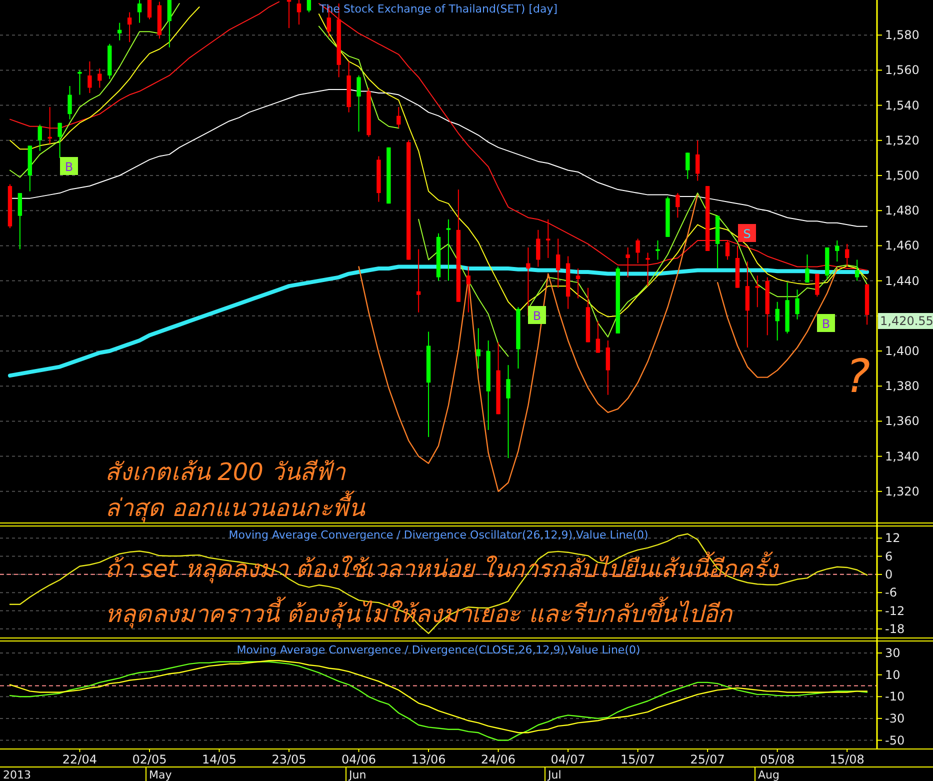  I want to click on text: 1,420.55, so click(906, 321).